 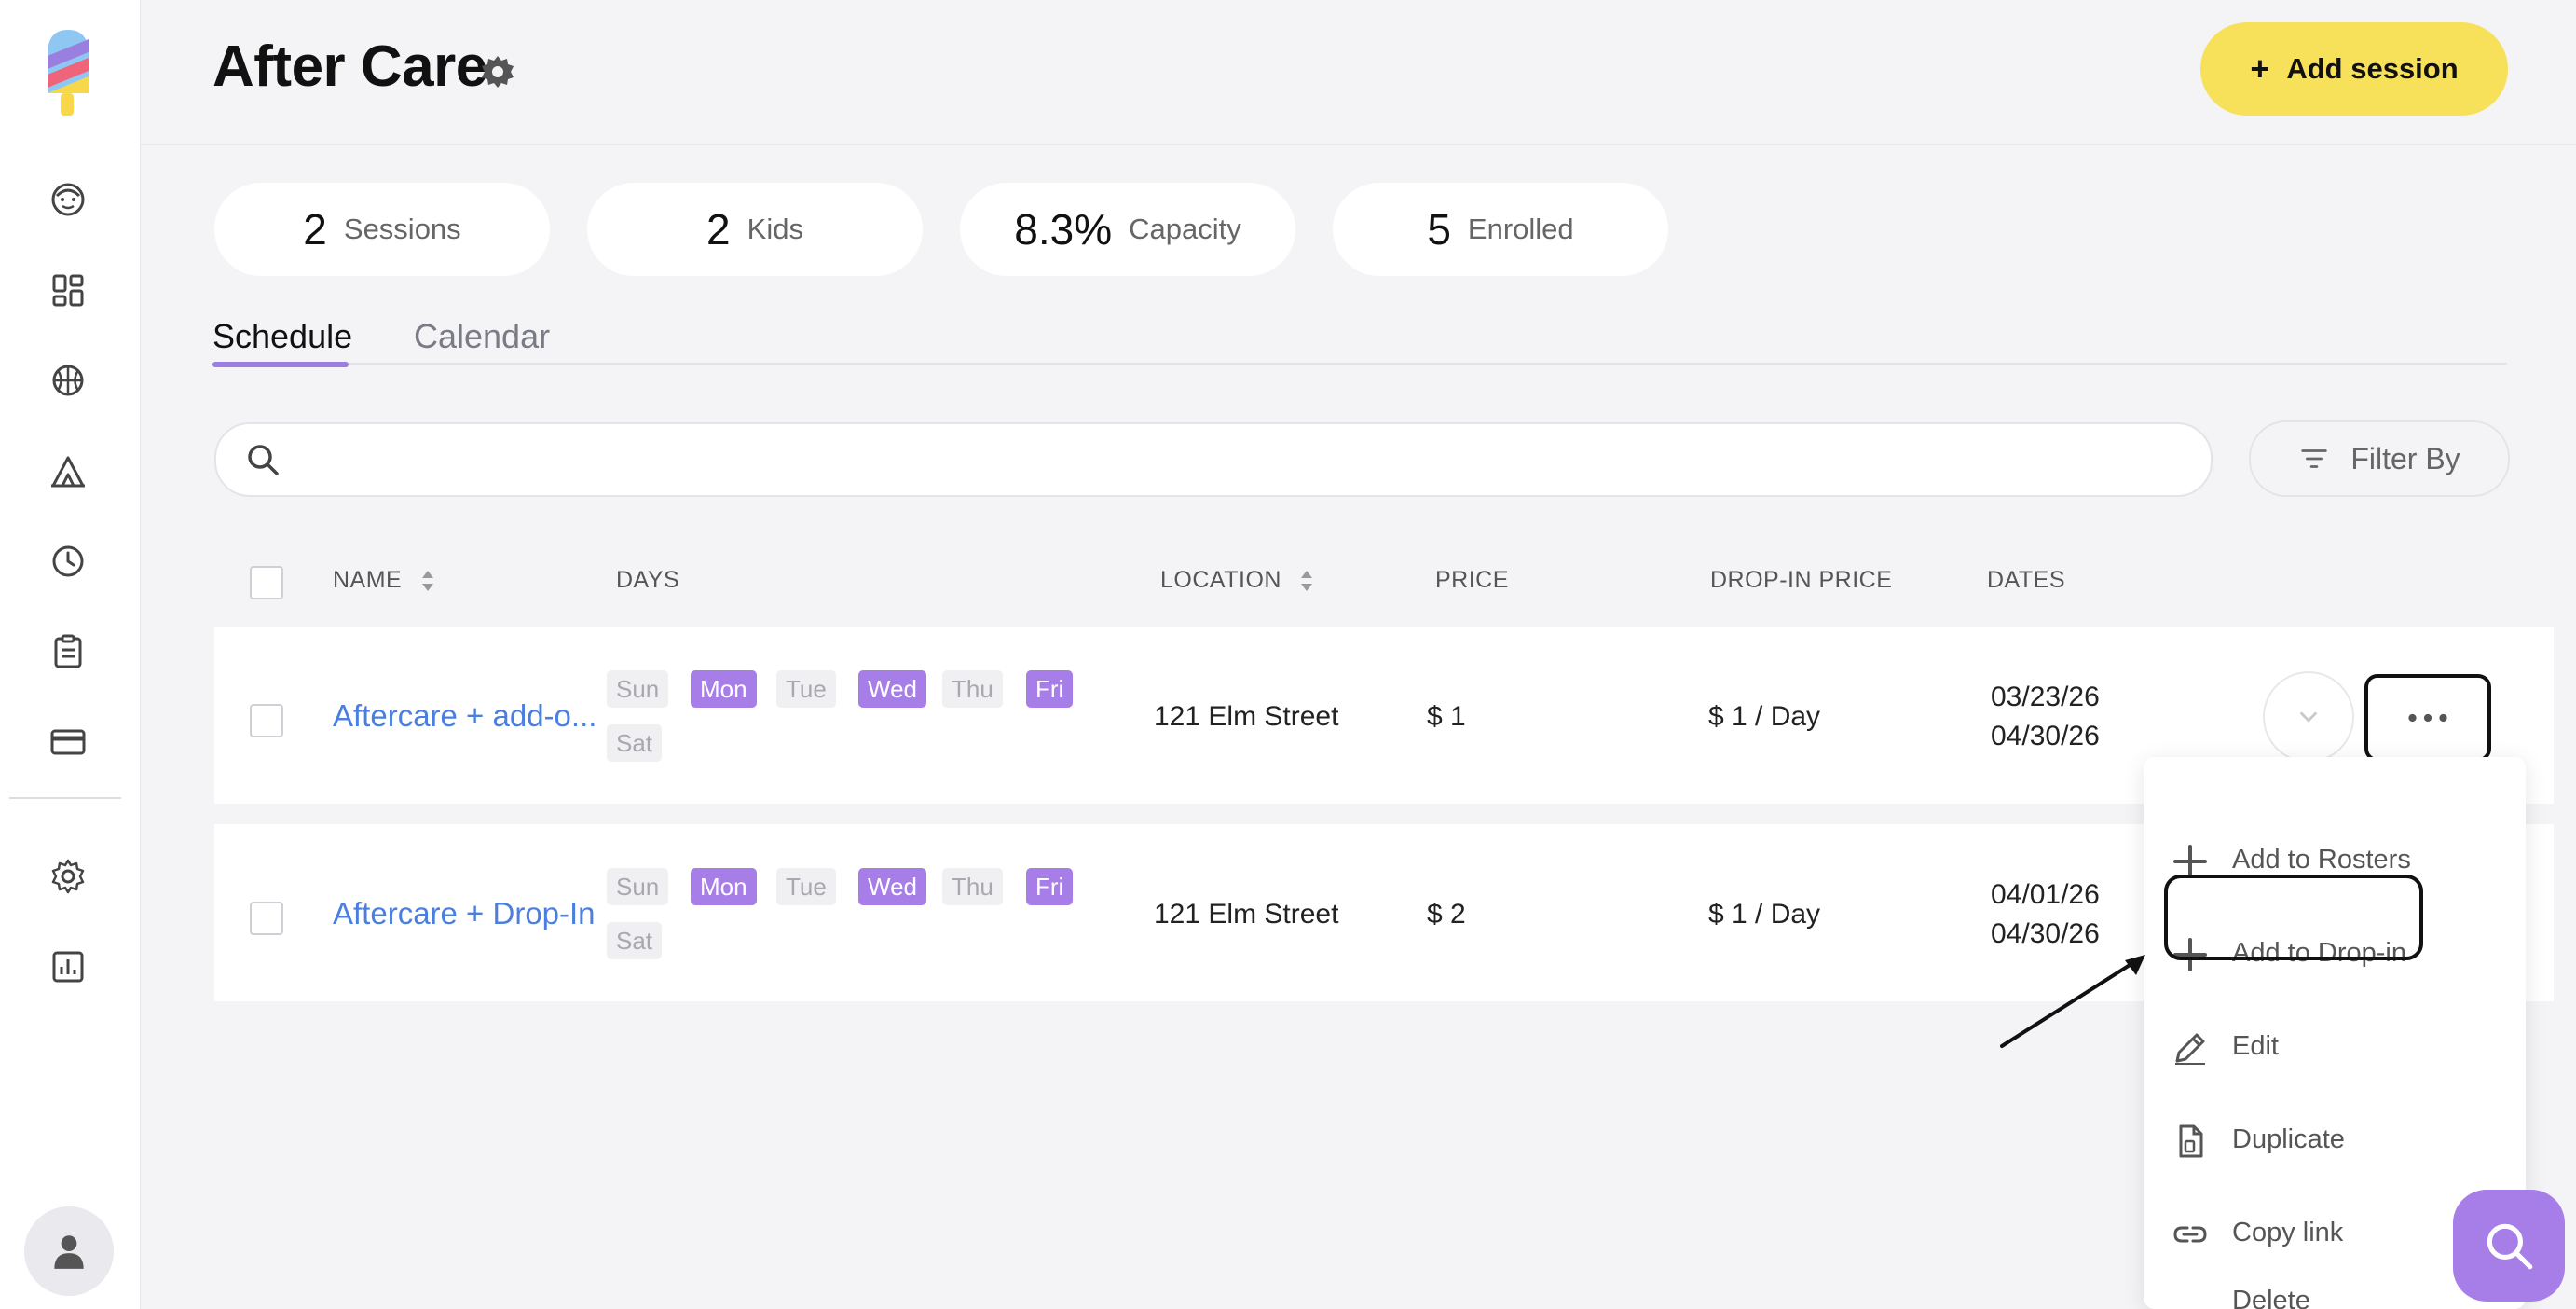 I want to click on menu-item-label: Copy link, so click(x=2288, y=1232).